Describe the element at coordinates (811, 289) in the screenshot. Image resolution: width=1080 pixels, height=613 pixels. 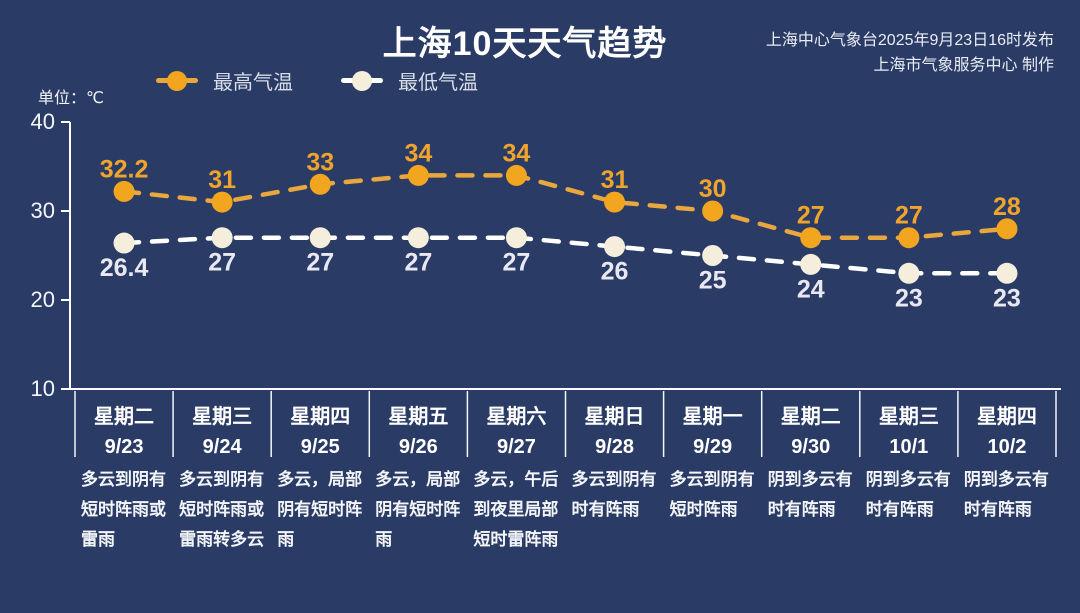
I see `min-temp-value-label: 24` at that location.